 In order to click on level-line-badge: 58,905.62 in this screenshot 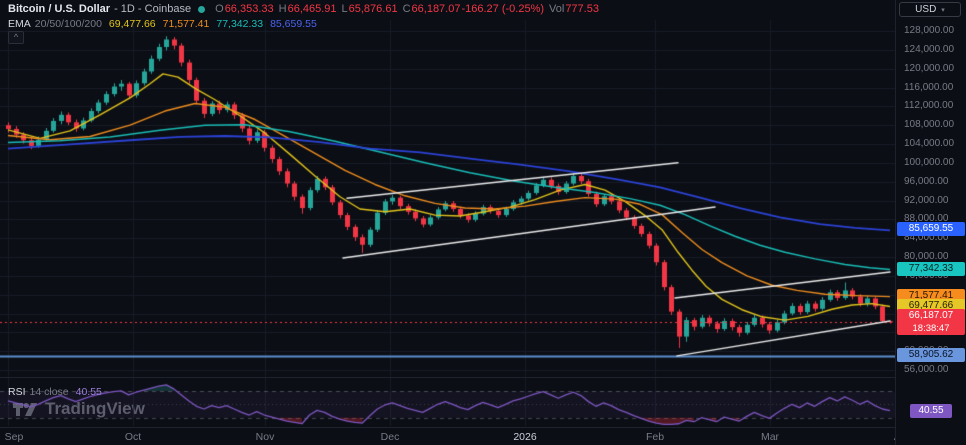, I will do `click(931, 355)`.